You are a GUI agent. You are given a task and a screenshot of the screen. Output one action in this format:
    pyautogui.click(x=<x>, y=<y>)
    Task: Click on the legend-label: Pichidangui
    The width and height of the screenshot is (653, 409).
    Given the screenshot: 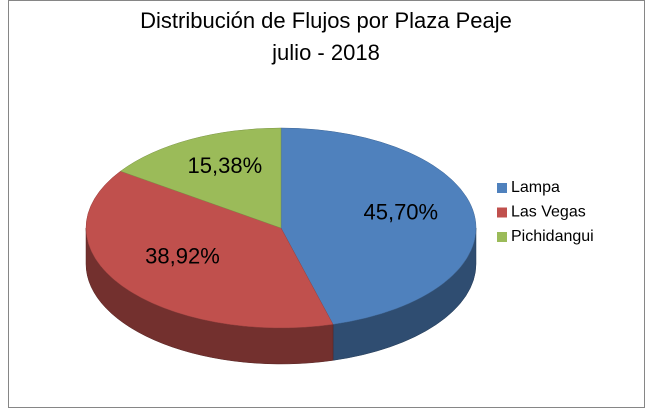 What is the action you would take?
    pyautogui.click(x=552, y=236)
    